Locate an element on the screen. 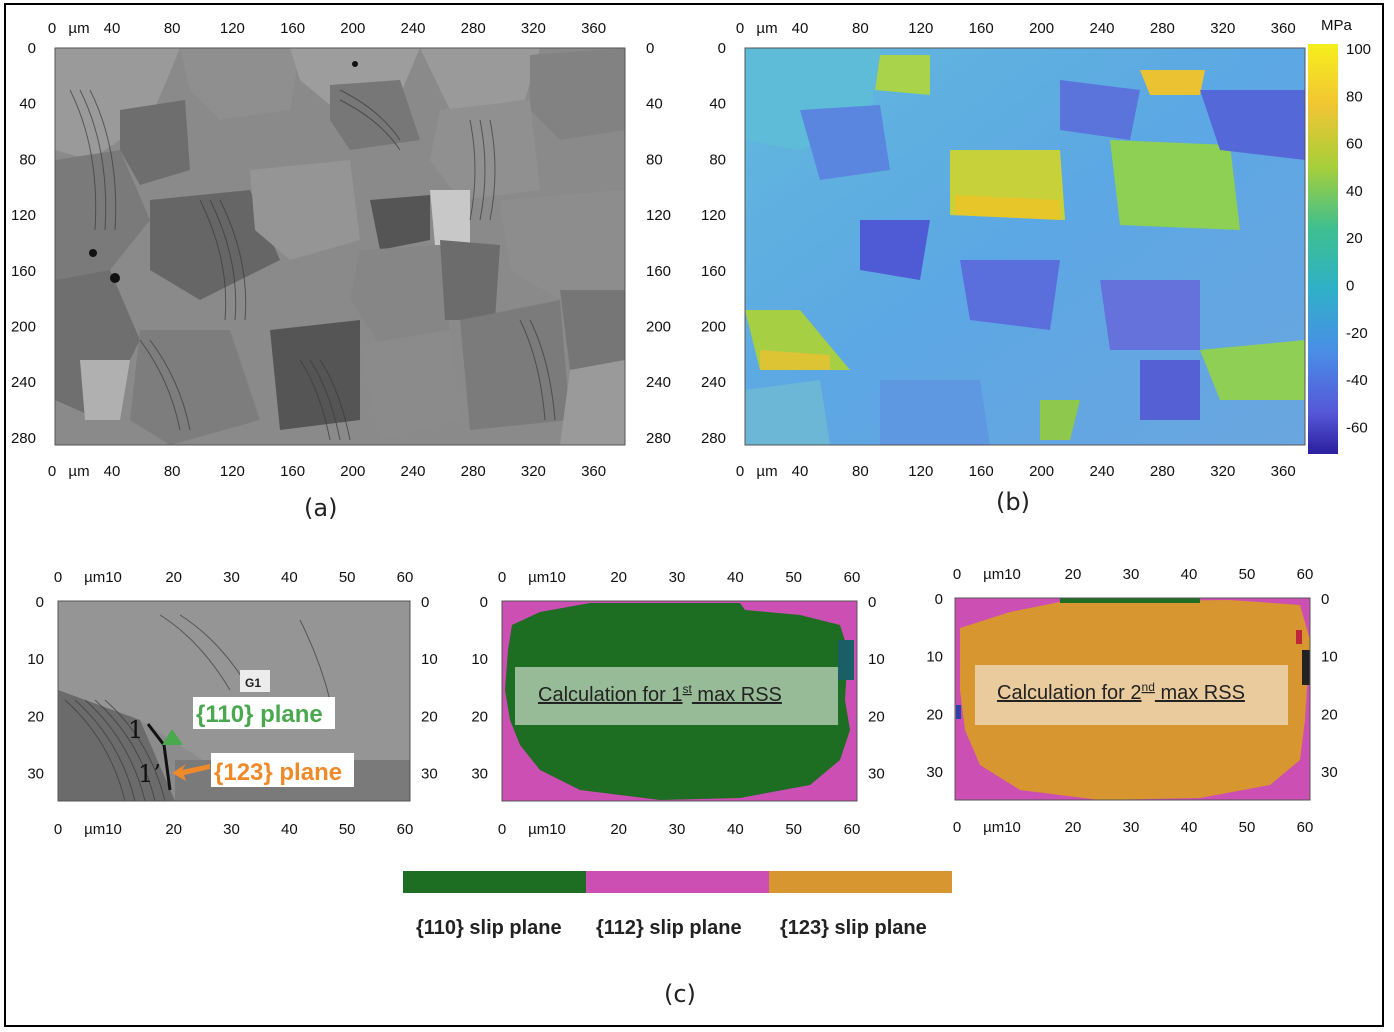  panel-a-x-tick-bottom: 200 is located at coordinates (352, 471).